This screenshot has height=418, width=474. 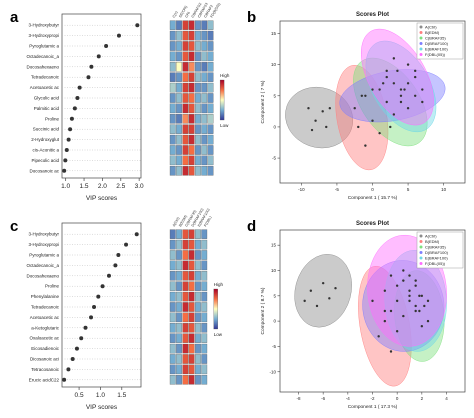 I want to click on heatmap-column-label: SE(CRI), so click(x=183, y=12).